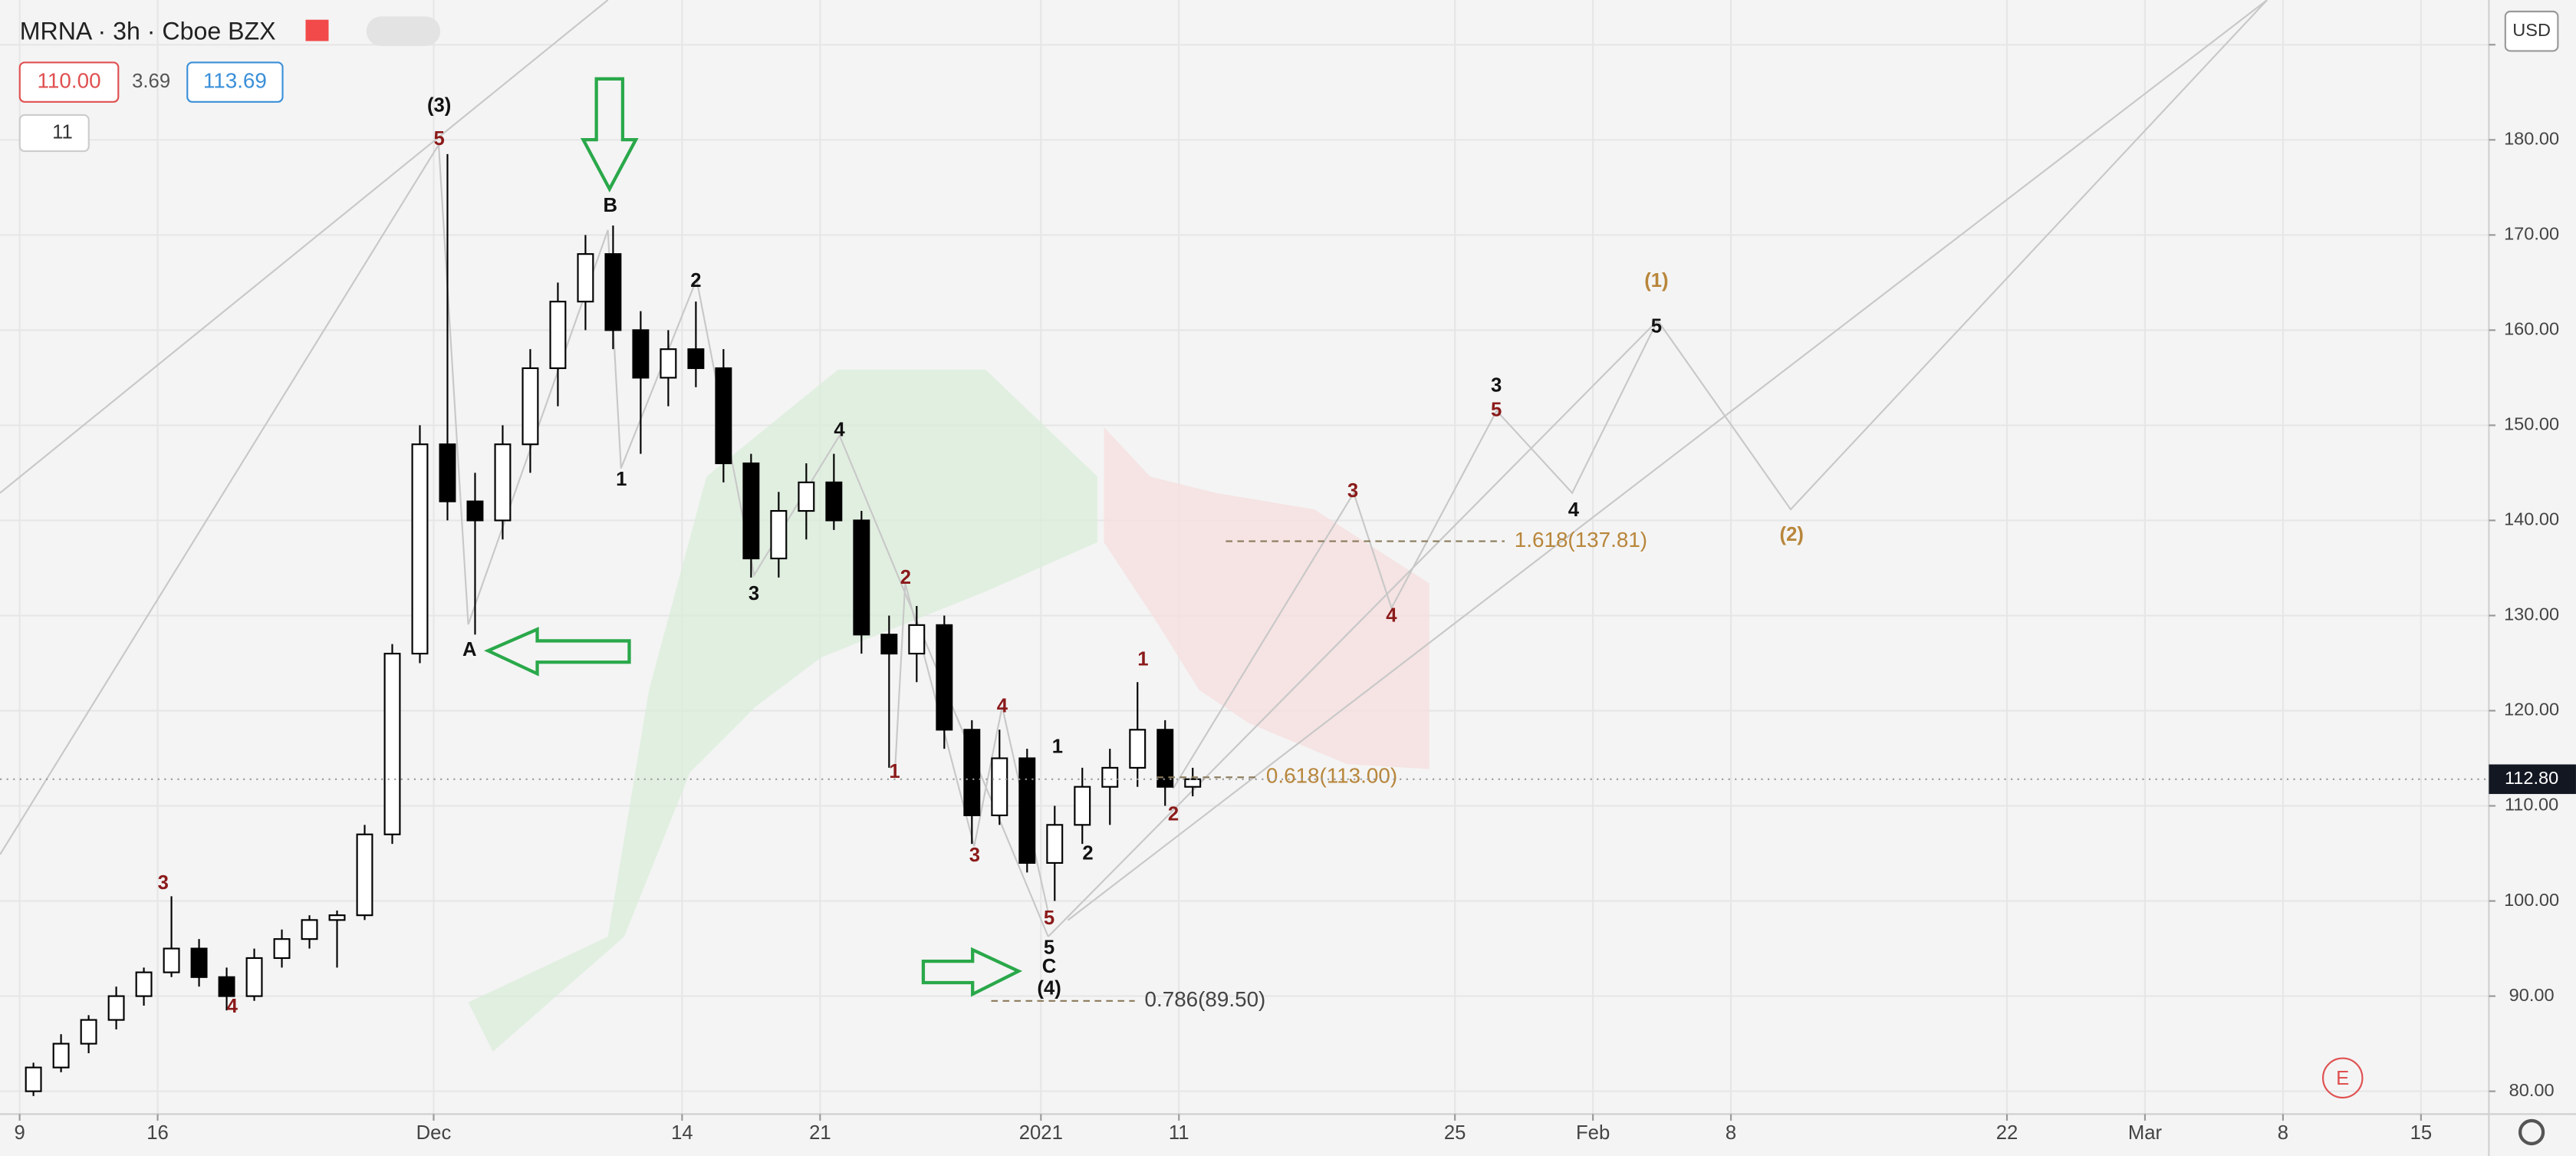 This screenshot has width=2576, height=1156. I want to click on x-tick-label: 14, so click(682, 1133).